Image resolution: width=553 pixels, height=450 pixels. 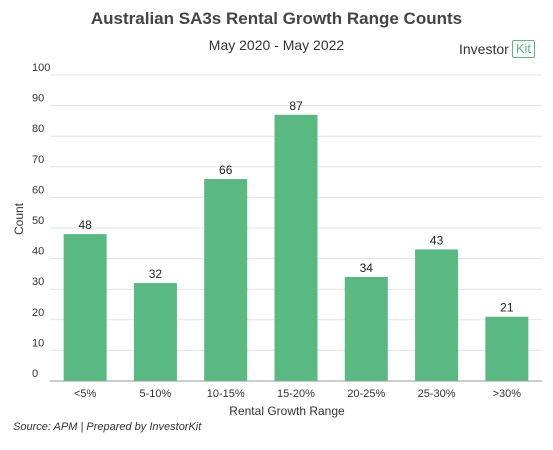 I want to click on y-tick-labels: 0 10 20 30 40 50 60 70 80 90 100, so click(x=41, y=221).